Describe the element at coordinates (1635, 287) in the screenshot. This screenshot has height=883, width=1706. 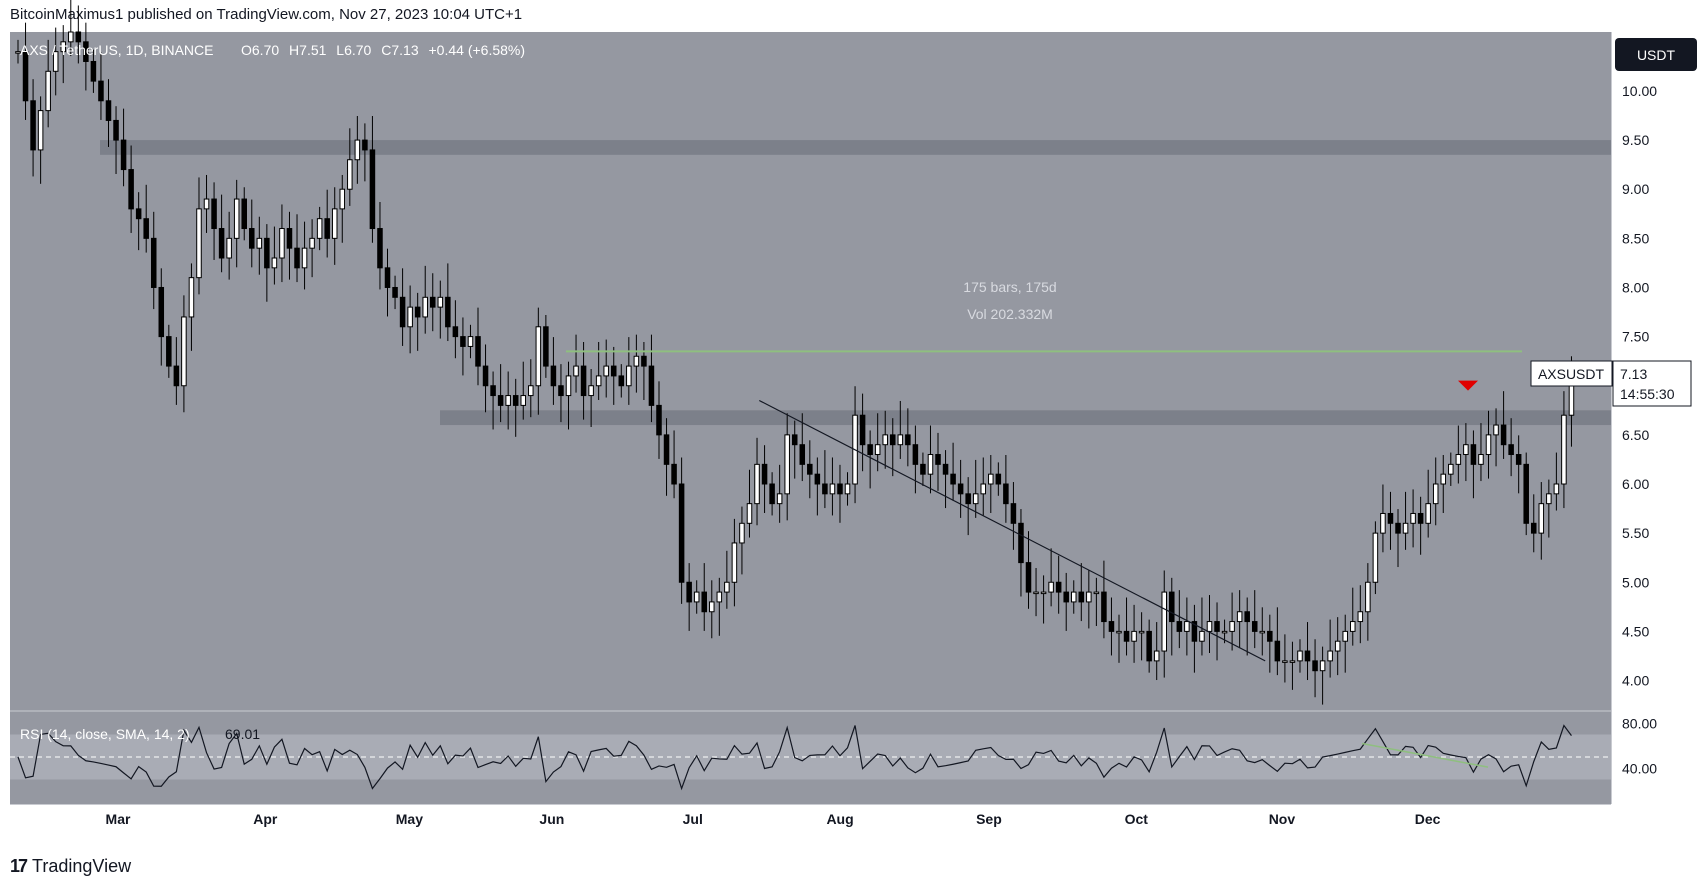
I see `price-tick-label: 8.00` at that location.